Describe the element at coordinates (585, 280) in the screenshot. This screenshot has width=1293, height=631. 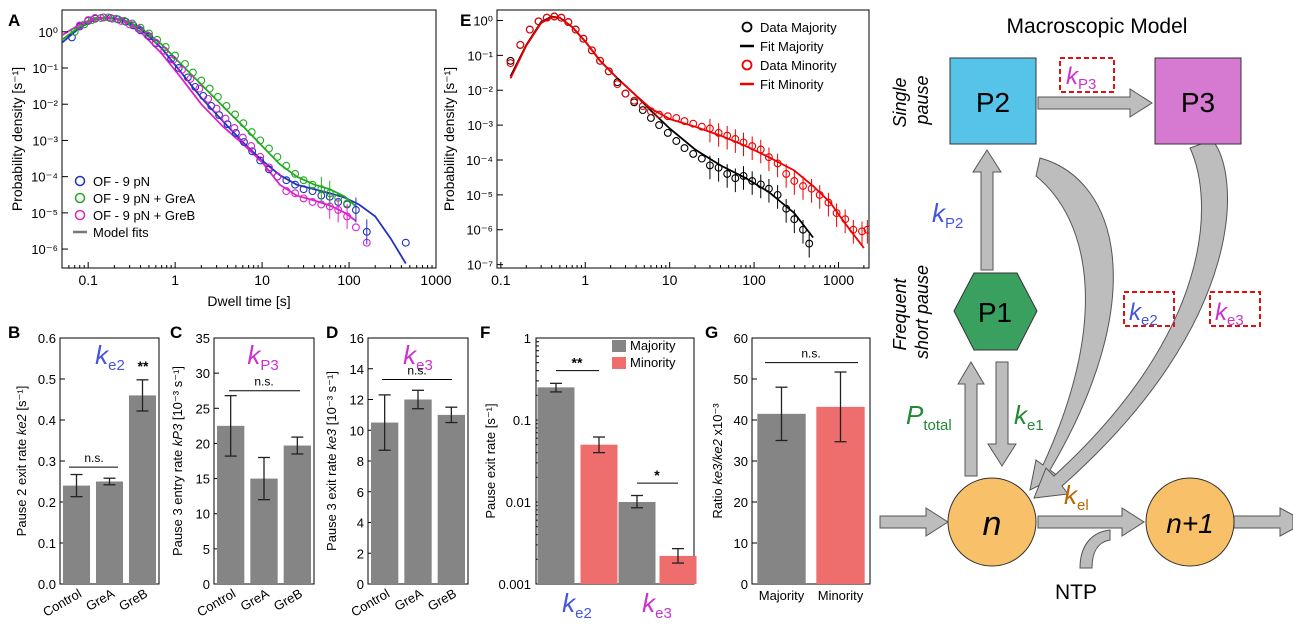
I see `x-tick-label: 1` at that location.